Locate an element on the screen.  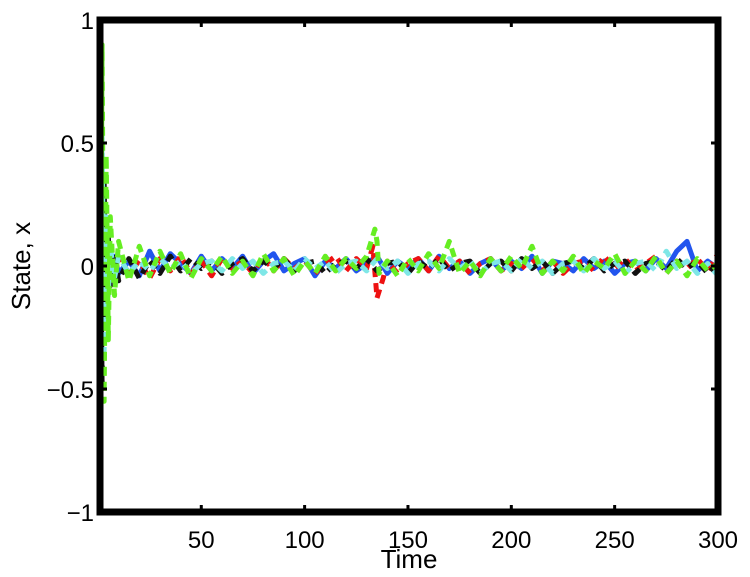
y-tick-label: −1 is located at coordinates (80, 513).